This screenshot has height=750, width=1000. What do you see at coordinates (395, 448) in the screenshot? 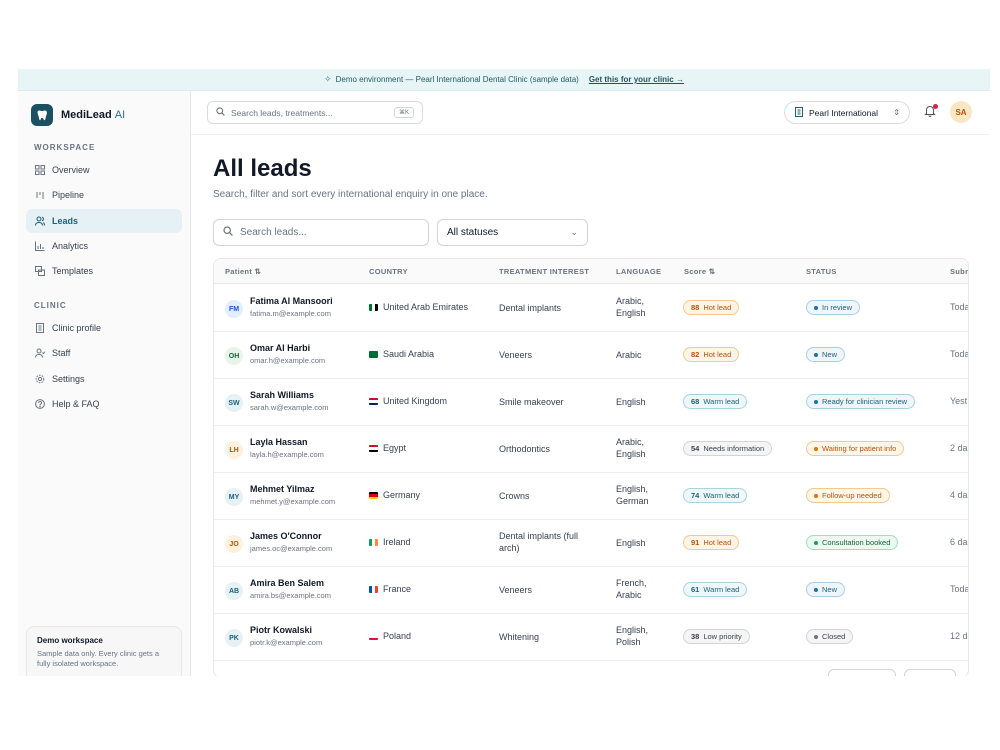
I see `country-cell: Egypt` at bounding box center [395, 448].